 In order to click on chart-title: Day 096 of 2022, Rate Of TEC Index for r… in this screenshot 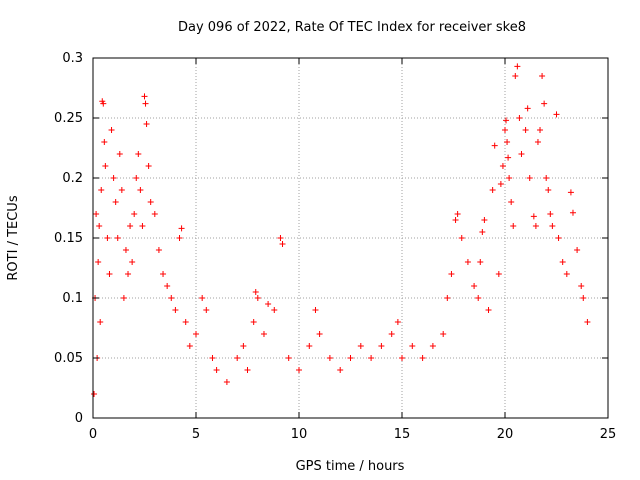, I will do `click(352, 27)`.